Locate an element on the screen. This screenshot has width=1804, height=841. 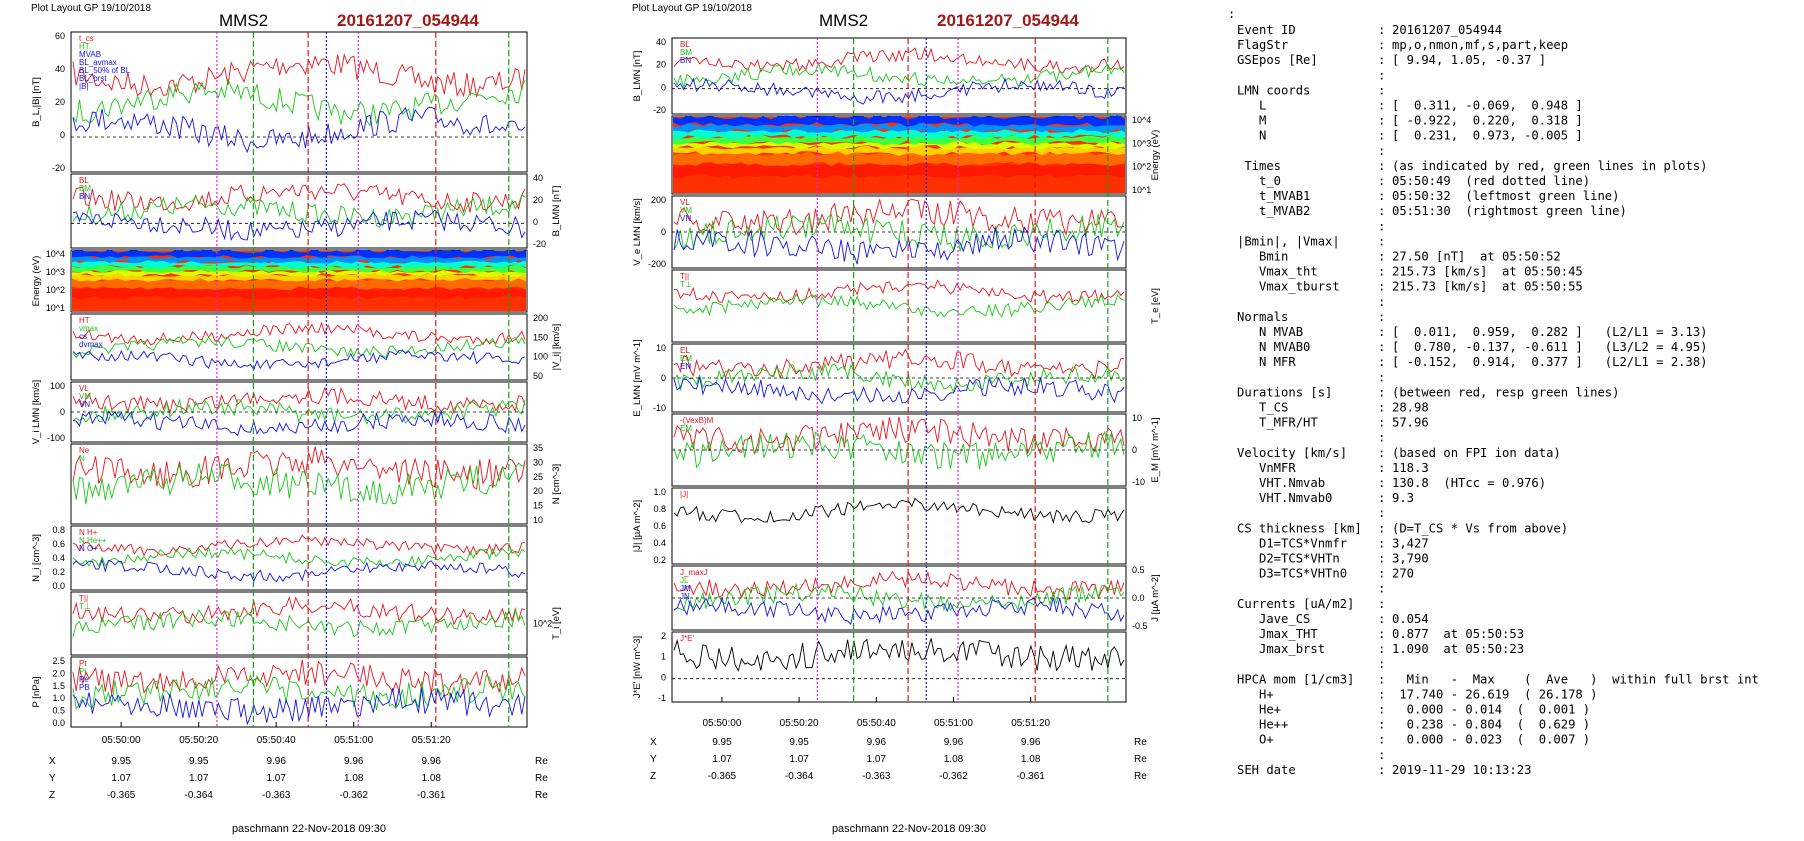
info-key: O+ is located at coordinates (1255, 740).